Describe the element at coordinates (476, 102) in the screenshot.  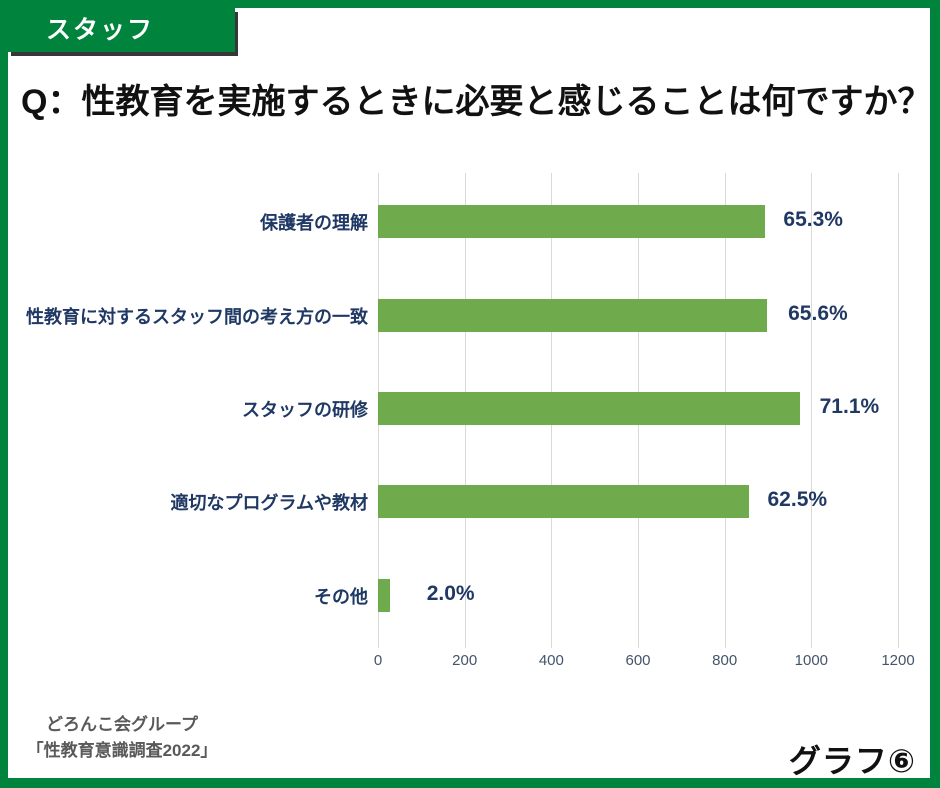
I see `question-title: Q：性教育を実施するときに必要と感じることは何ですか？` at that location.